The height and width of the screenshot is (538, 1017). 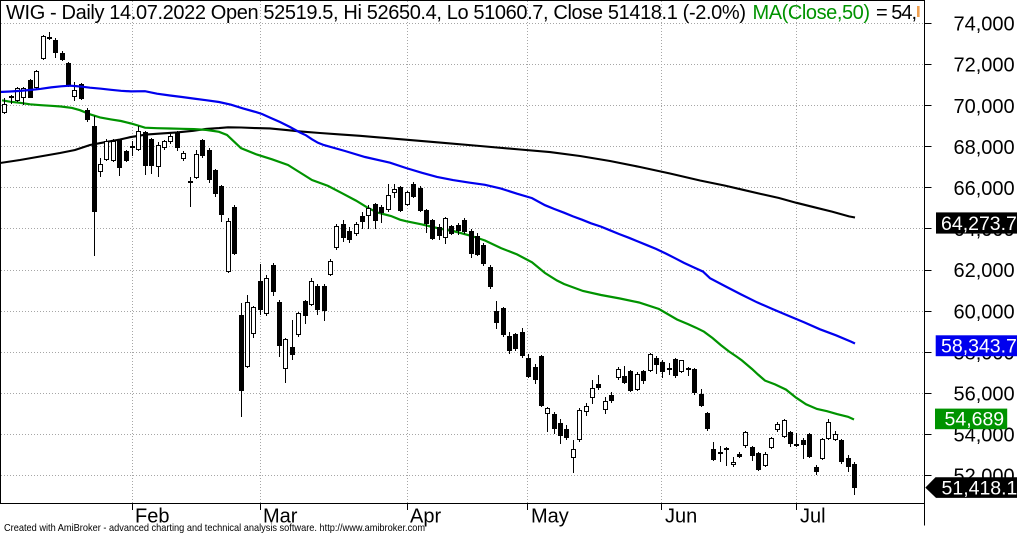 I want to click on svg-text: Feb, so click(x=152, y=517).